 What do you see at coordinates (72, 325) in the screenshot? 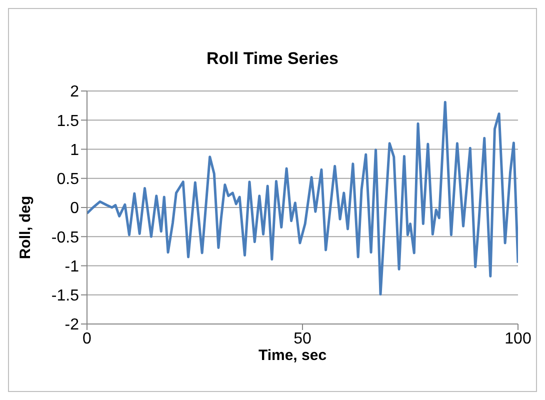
I see `y-tick-label: -2` at bounding box center [72, 325].